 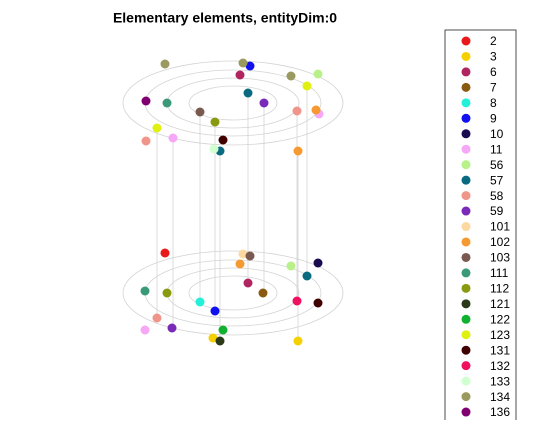 I want to click on legend-label: 112, so click(x=499, y=289).